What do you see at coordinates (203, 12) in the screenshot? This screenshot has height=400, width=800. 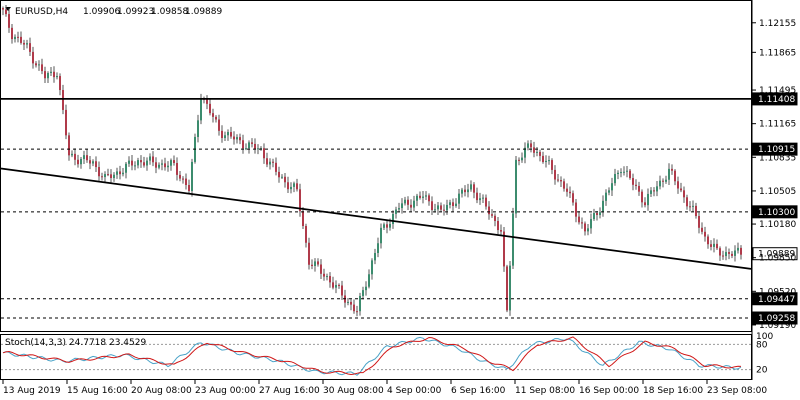 I see `close-value: 1.09889` at bounding box center [203, 12].